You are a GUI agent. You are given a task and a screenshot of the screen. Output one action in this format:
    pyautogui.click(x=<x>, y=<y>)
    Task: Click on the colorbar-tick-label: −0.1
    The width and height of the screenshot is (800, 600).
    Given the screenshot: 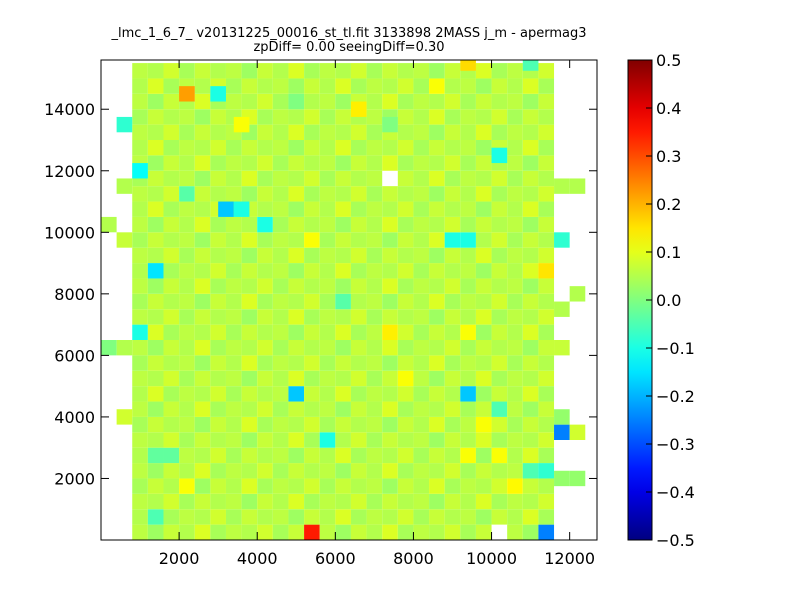 What is the action you would take?
    pyautogui.click(x=675, y=348)
    